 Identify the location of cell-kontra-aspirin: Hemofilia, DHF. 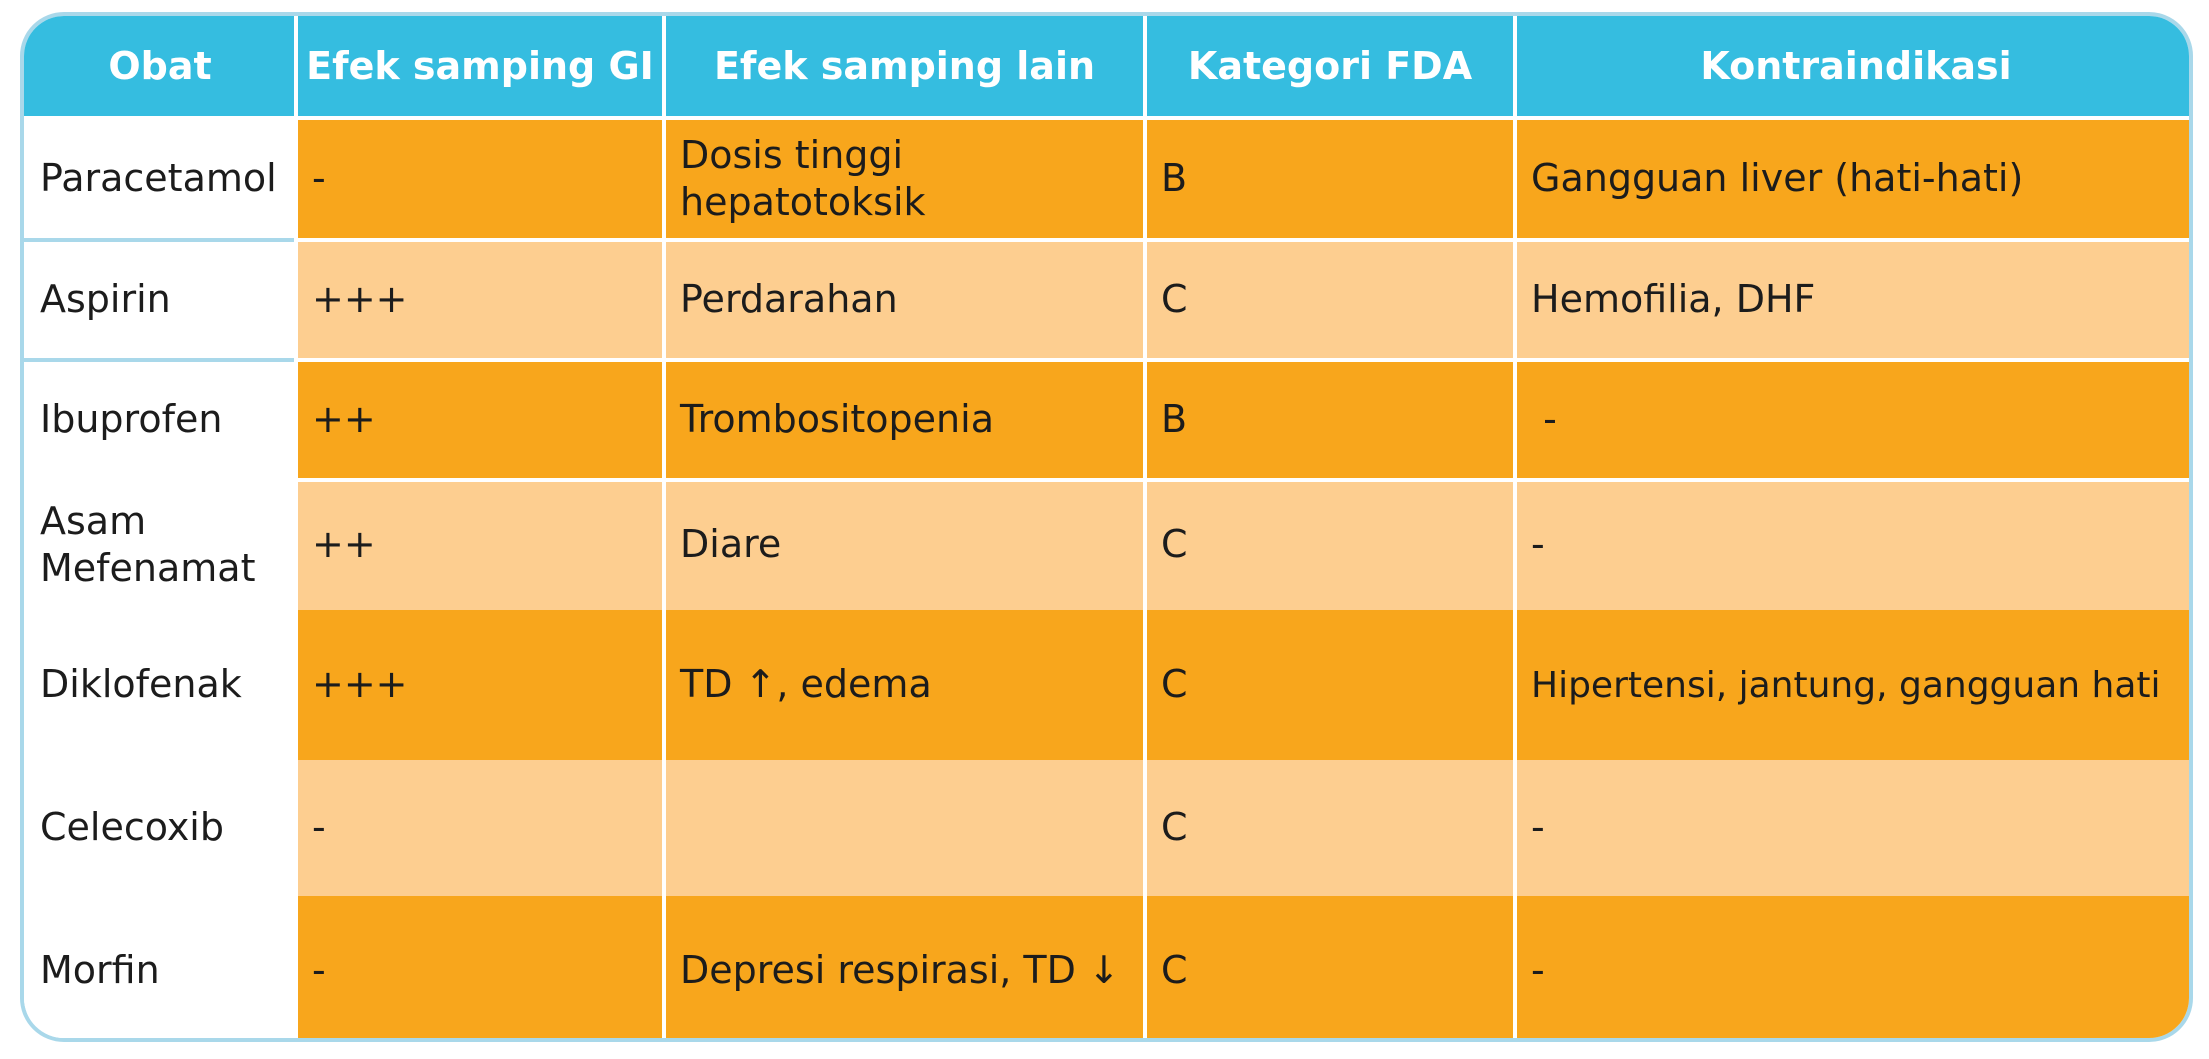
(1852, 300).